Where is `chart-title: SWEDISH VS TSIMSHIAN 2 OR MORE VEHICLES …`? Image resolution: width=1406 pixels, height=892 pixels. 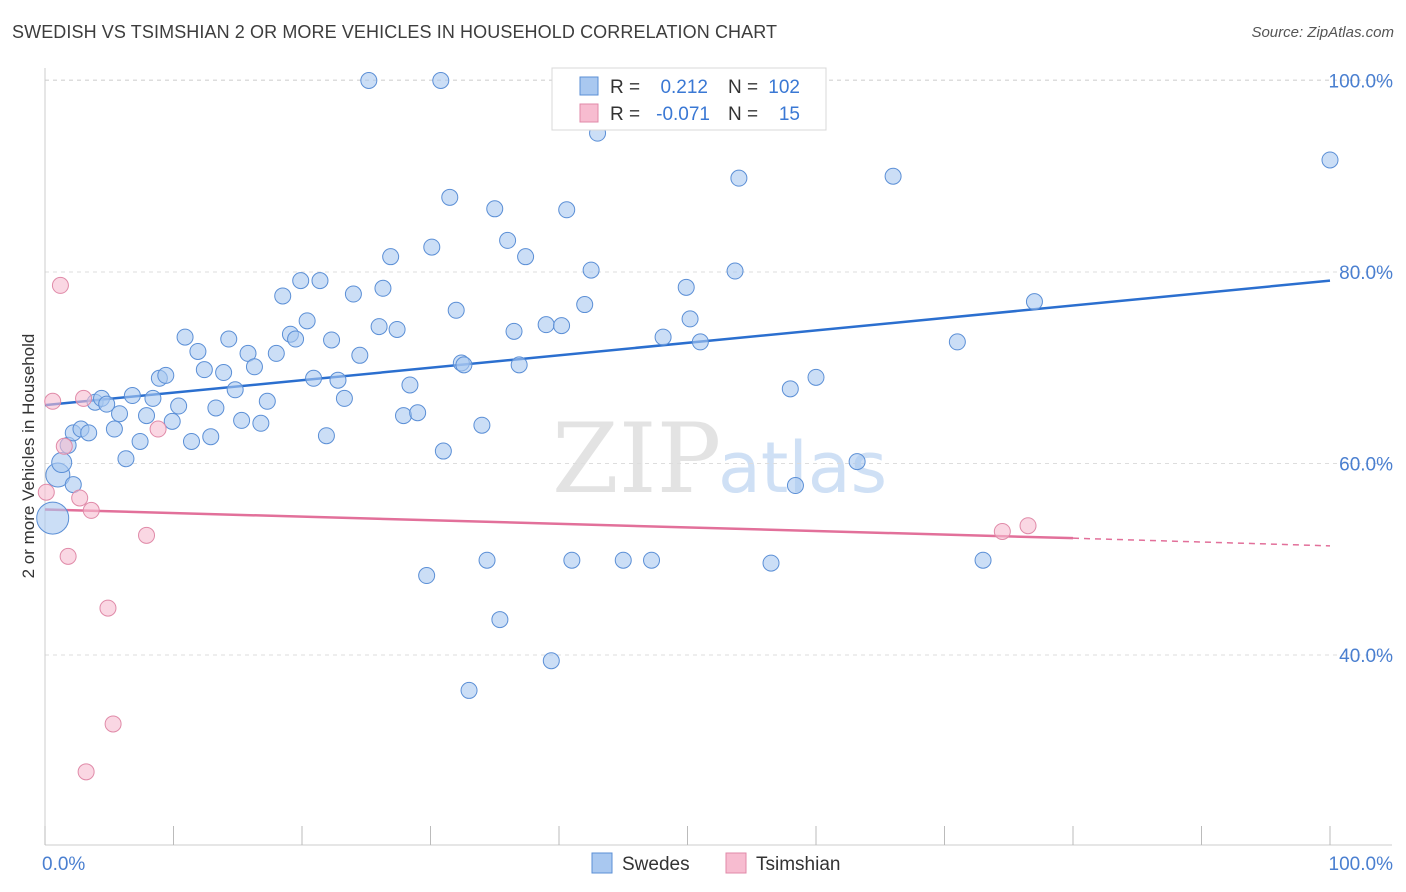
chart-title: SWEDISH VS TSIMSHIAN 2 OR MORE VEHICLES … is located at coordinates (395, 32).